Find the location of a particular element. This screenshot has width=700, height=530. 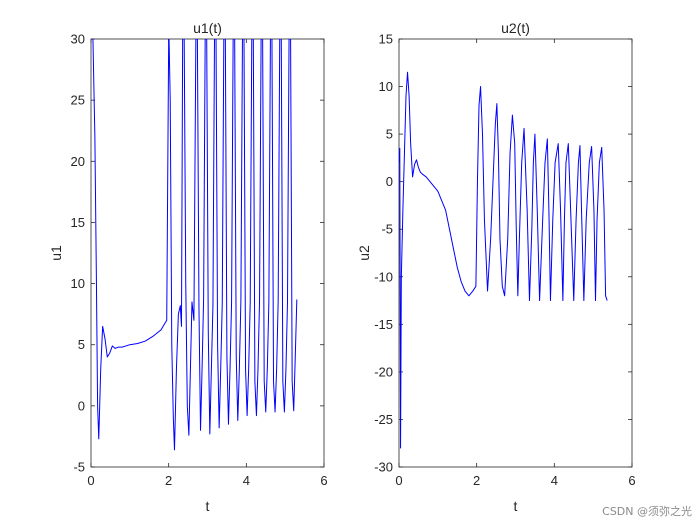

y-axis-label: u2 is located at coordinates (364, 253).